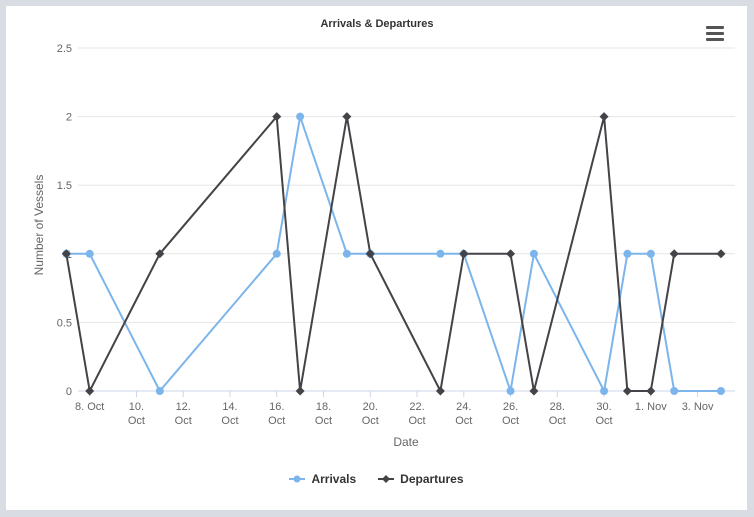  Describe the element at coordinates (416, 407) in the screenshot. I see `x-tick-label: 22.` at that location.